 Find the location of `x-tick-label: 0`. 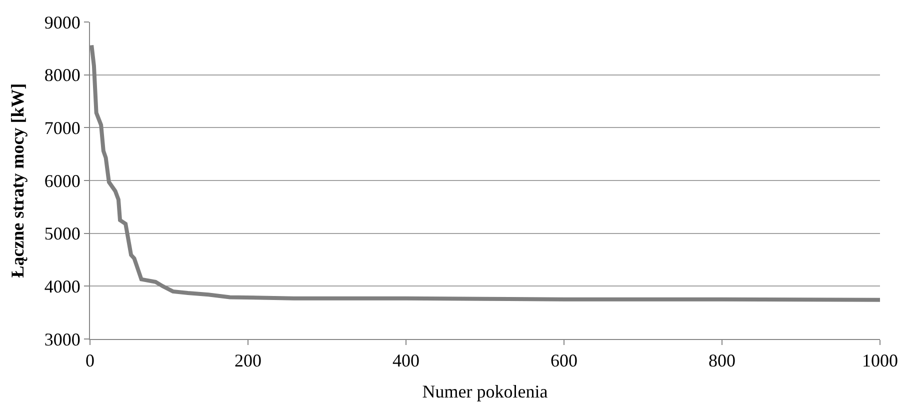

x-tick-label: 0 is located at coordinates (90, 360).